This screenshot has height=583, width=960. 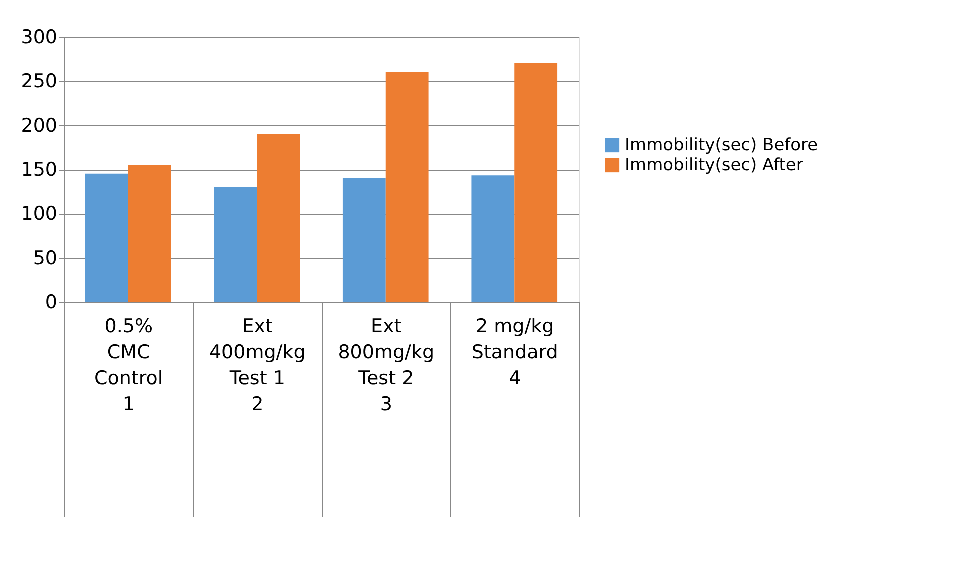 What do you see at coordinates (39, 125) in the screenshot?
I see `y-tick-label: 200` at bounding box center [39, 125].